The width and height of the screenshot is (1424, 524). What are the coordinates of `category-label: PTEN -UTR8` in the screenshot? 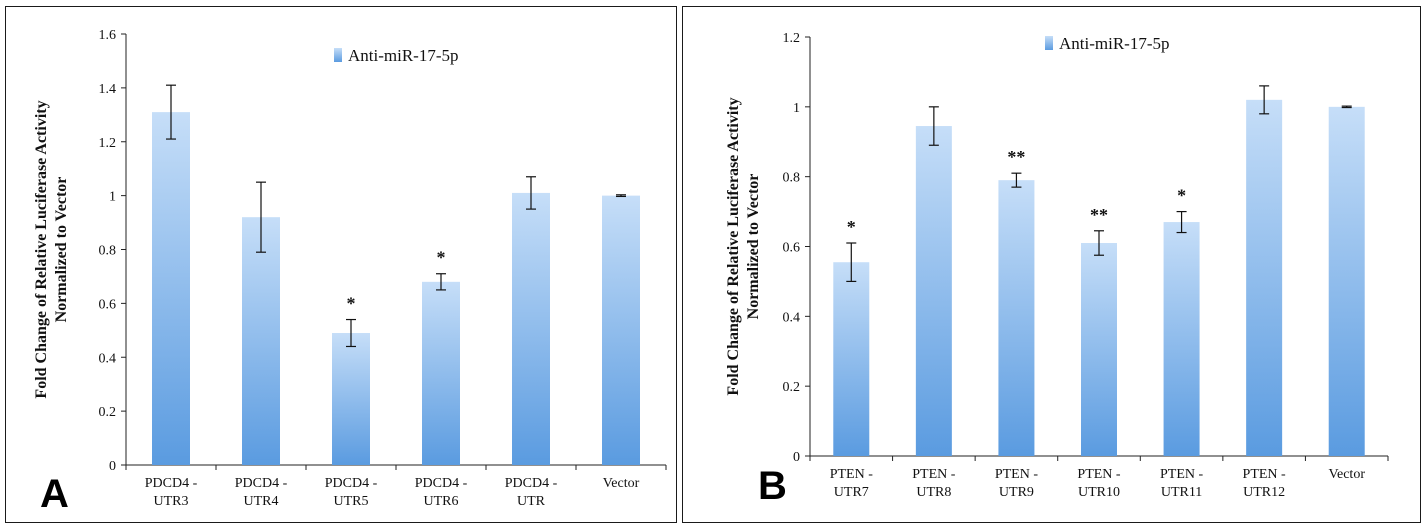 It's located at (934, 483).